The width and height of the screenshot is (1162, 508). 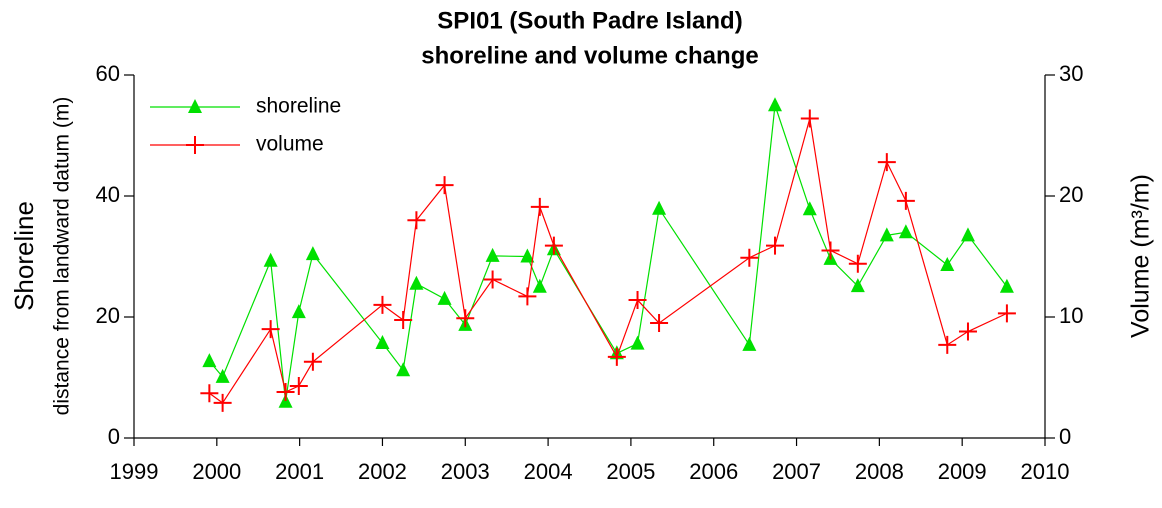 I want to click on legend-label: volume, so click(x=290, y=144).